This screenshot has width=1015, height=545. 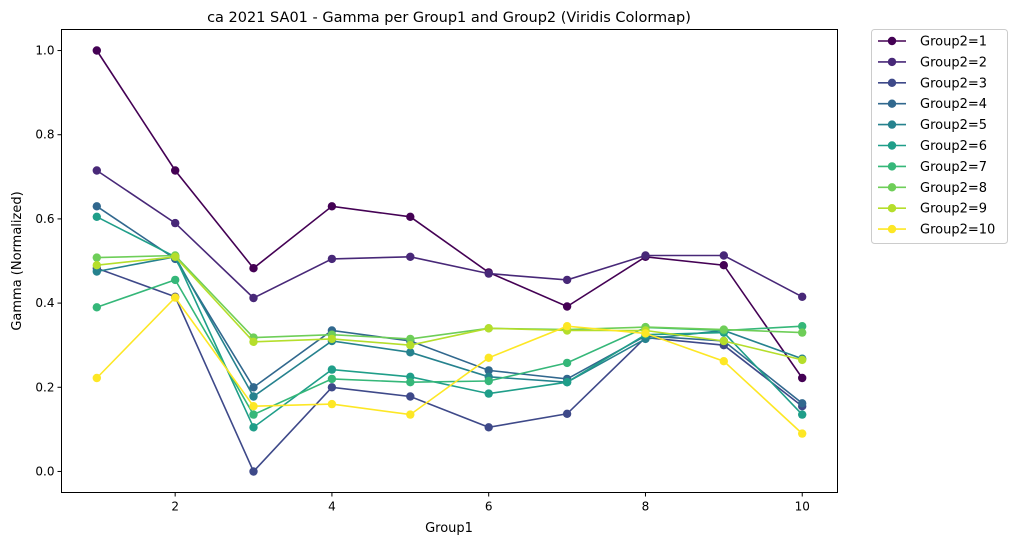 I want to click on legend-label-group2-4: Group2=4, so click(x=953, y=104).